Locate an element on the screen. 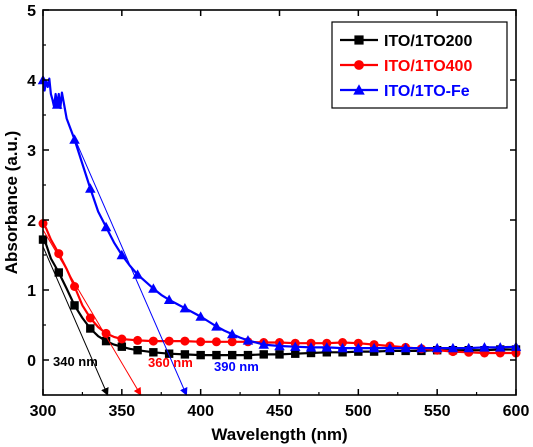 This screenshot has width=533, height=447. tangent-label: 390 nm is located at coordinates (236, 366).